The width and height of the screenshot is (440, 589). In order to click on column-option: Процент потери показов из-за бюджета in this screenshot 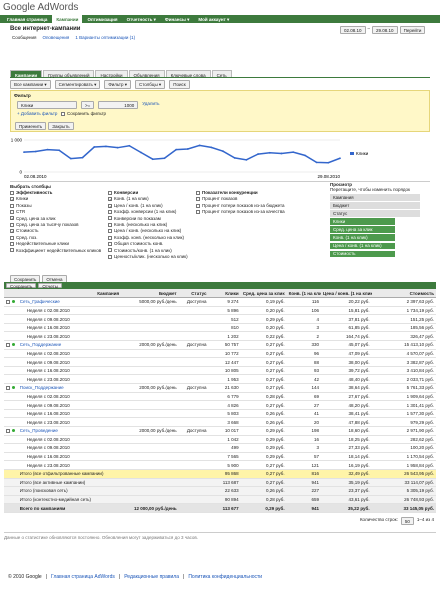, I will do `click(240, 206)`.